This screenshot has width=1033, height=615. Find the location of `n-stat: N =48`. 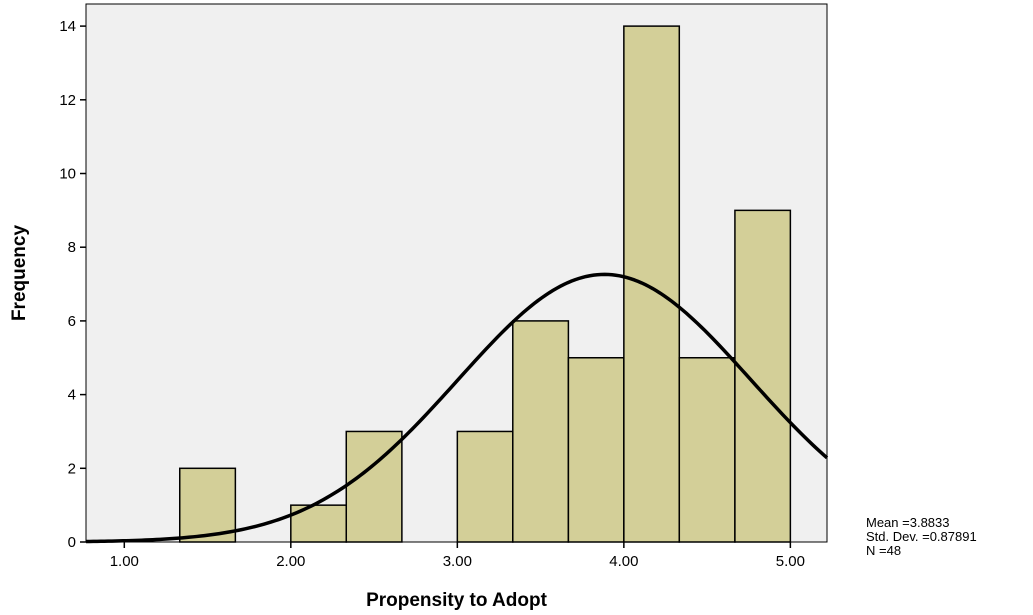

n-stat: N =48 is located at coordinates (884, 550).